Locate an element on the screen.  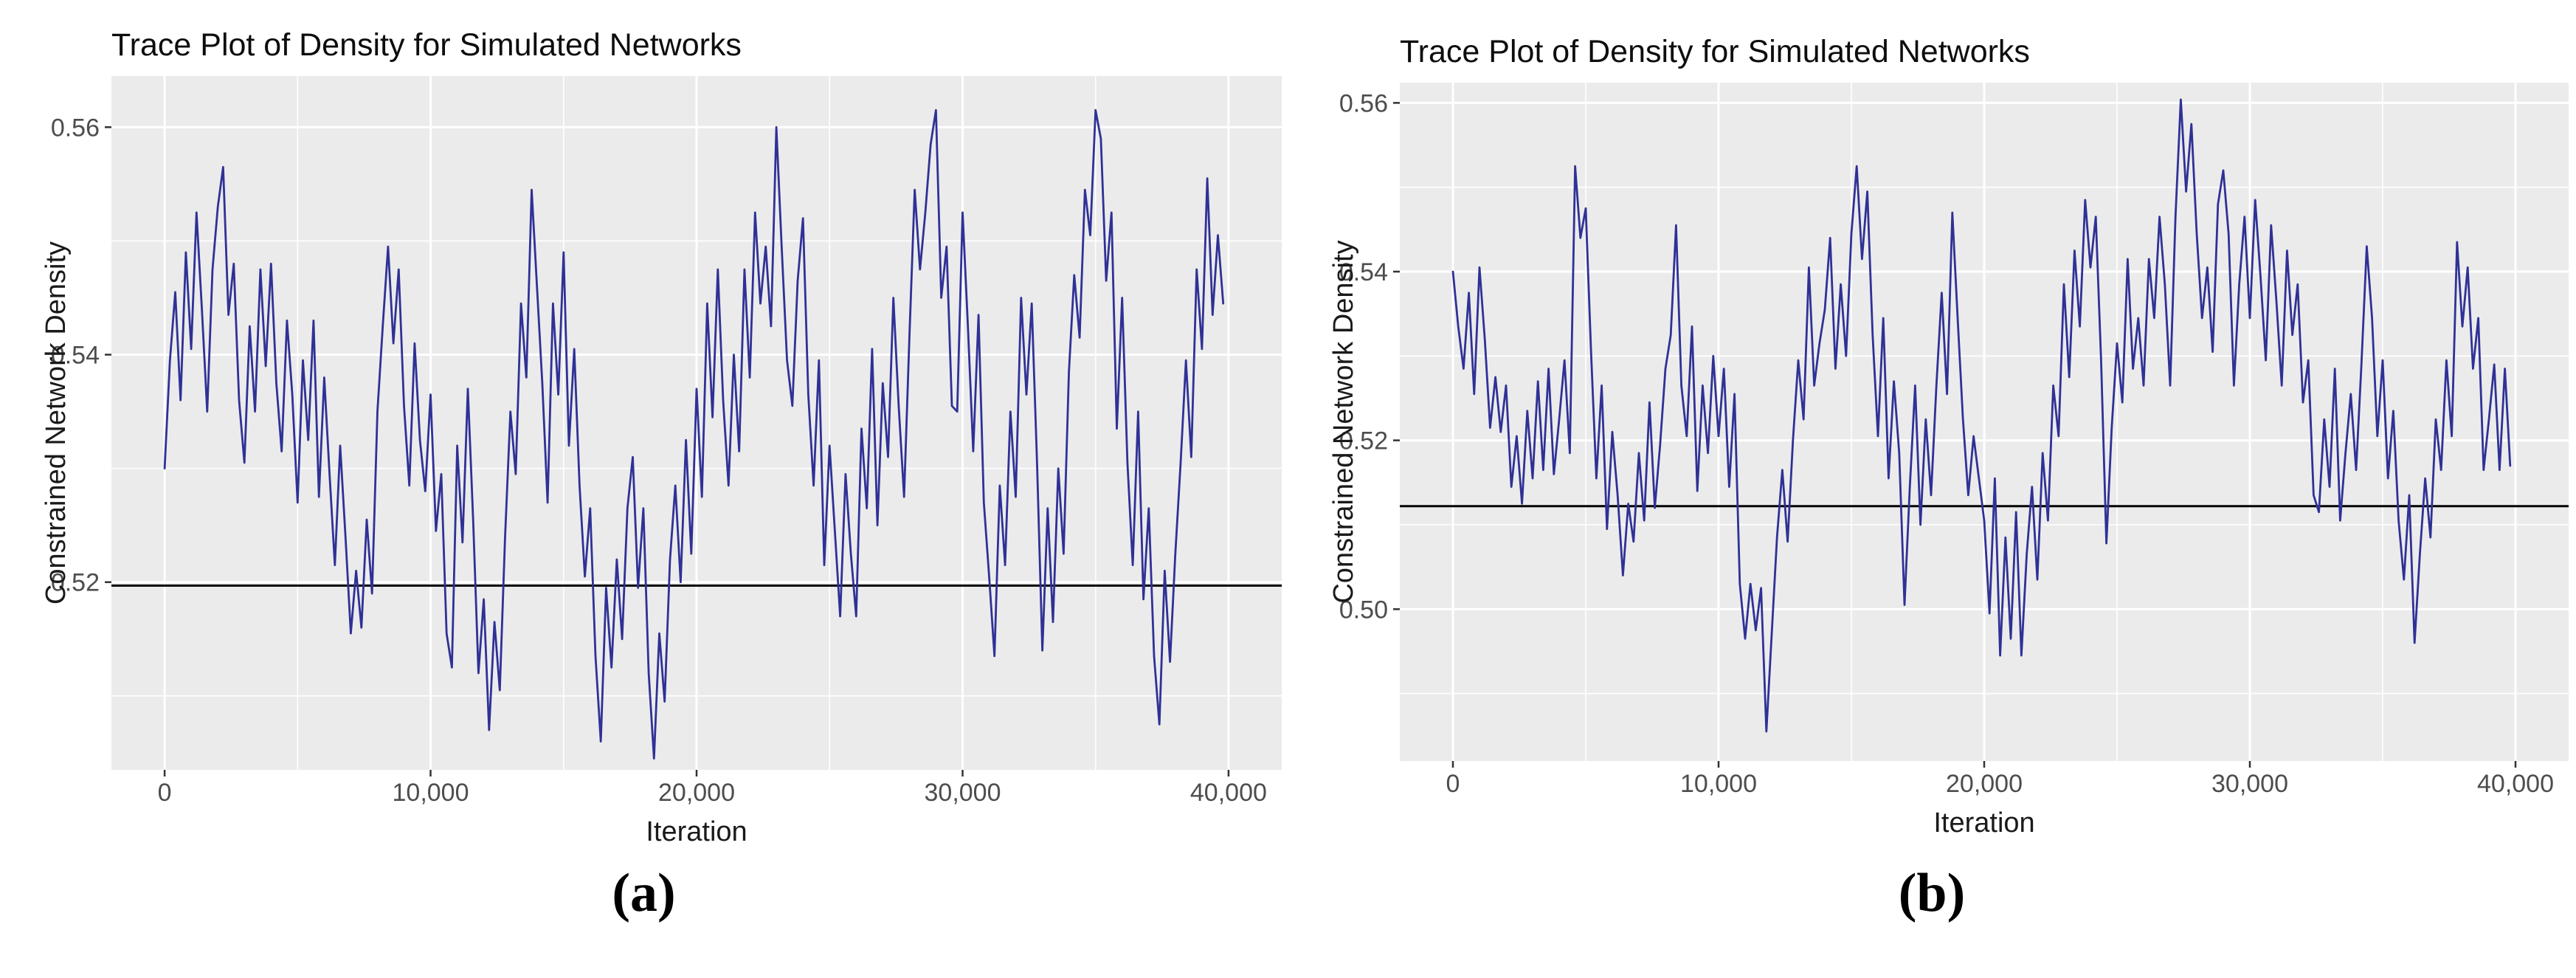
caption-b: (b) is located at coordinates (1932, 893).